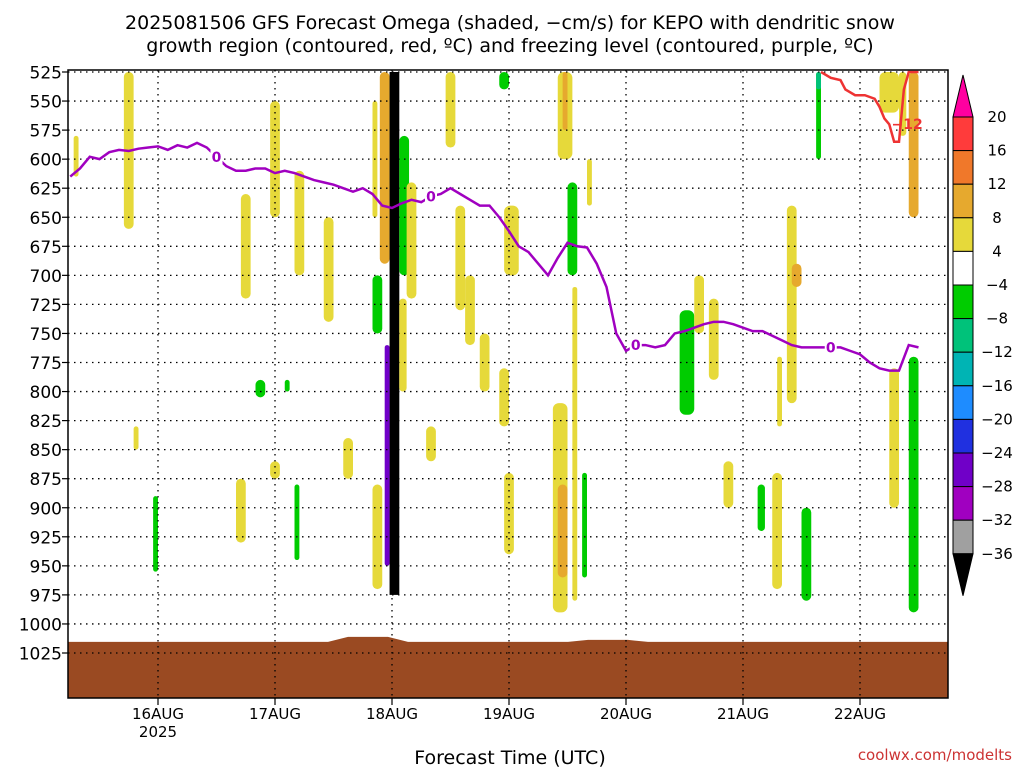  What do you see at coordinates (275, 714) in the screenshot?
I see `x-tick-label: 17AUG` at bounding box center [275, 714].